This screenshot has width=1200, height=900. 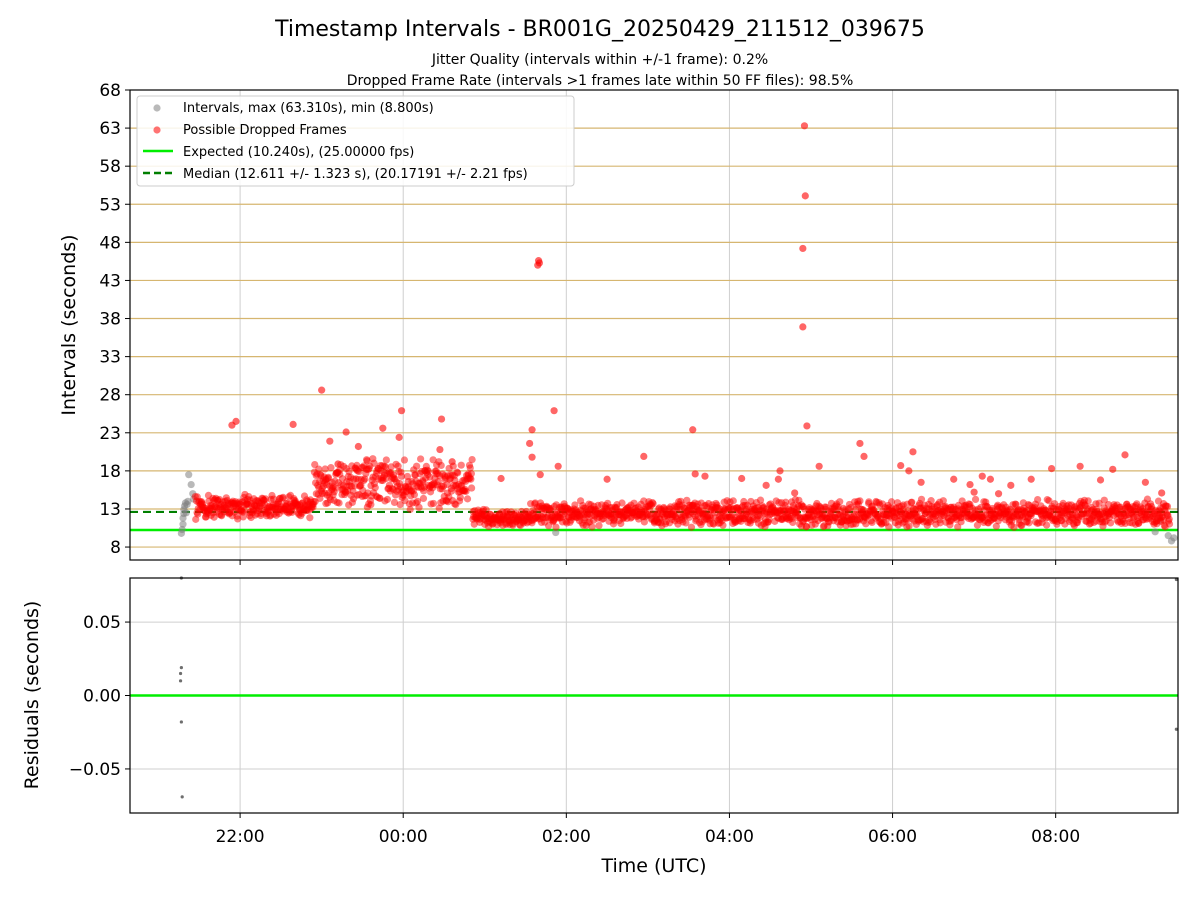 What do you see at coordinates (115, 548) in the screenshot?
I see `intervals-y-tick-label: 8` at bounding box center [115, 548].